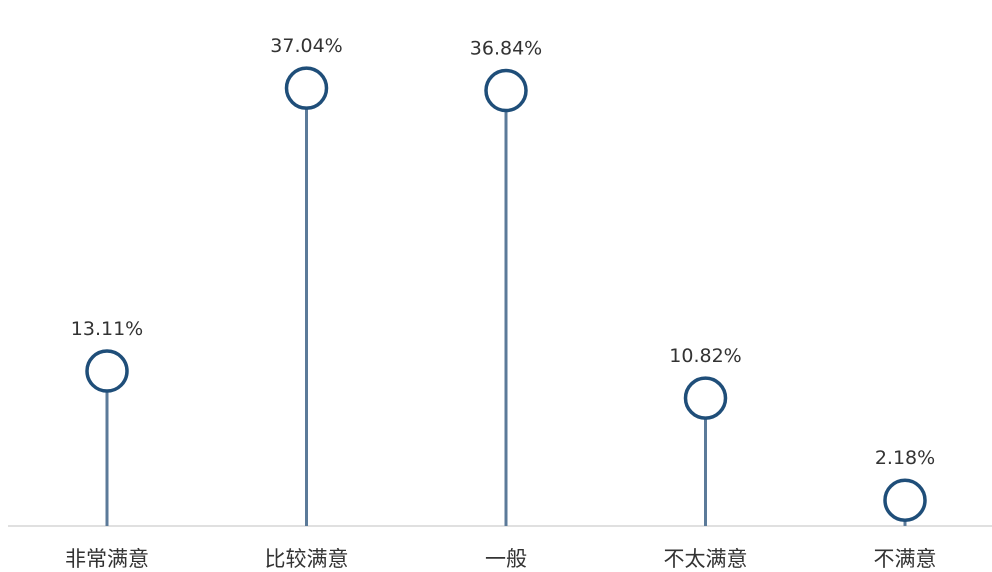  I want to click on category-label-2: 一般, so click(506, 559).